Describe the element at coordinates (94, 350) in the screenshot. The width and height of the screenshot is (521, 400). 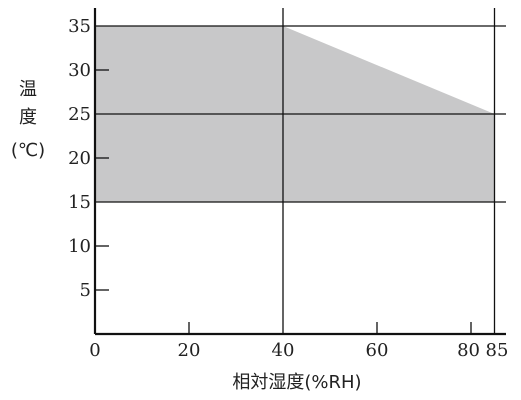
I see `x-tick-label-0: 0` at that location.